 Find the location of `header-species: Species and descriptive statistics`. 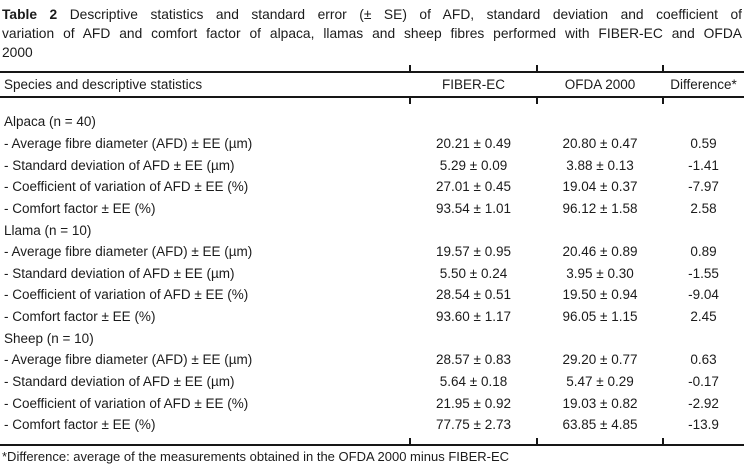

header-species: Species and descriptive statistics is located at coordinates (103, 84).